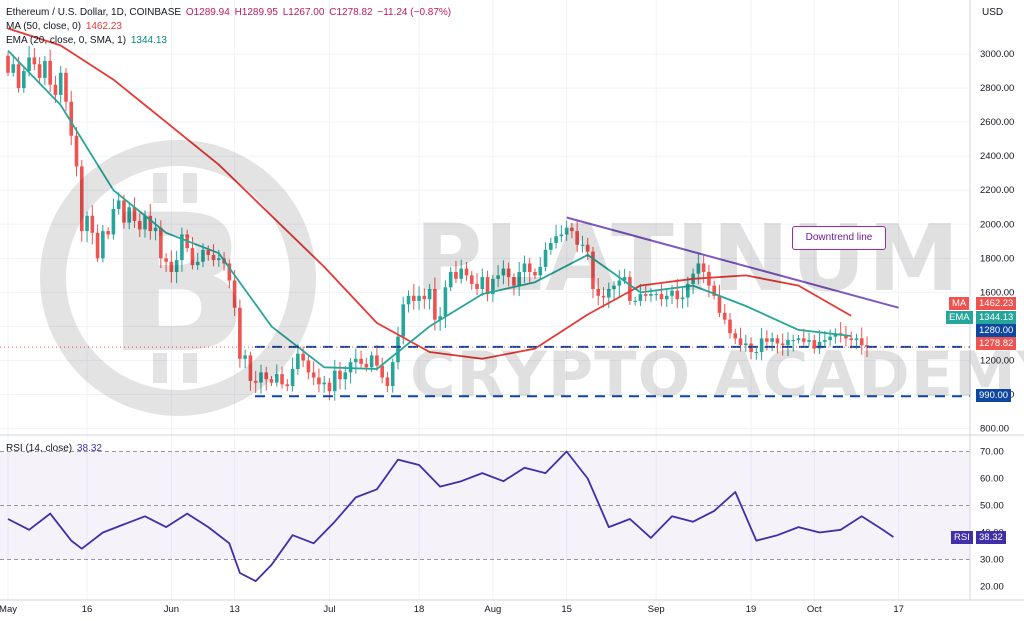  I want to click on rsi-tick-label: 50.00, so click(992, 506).